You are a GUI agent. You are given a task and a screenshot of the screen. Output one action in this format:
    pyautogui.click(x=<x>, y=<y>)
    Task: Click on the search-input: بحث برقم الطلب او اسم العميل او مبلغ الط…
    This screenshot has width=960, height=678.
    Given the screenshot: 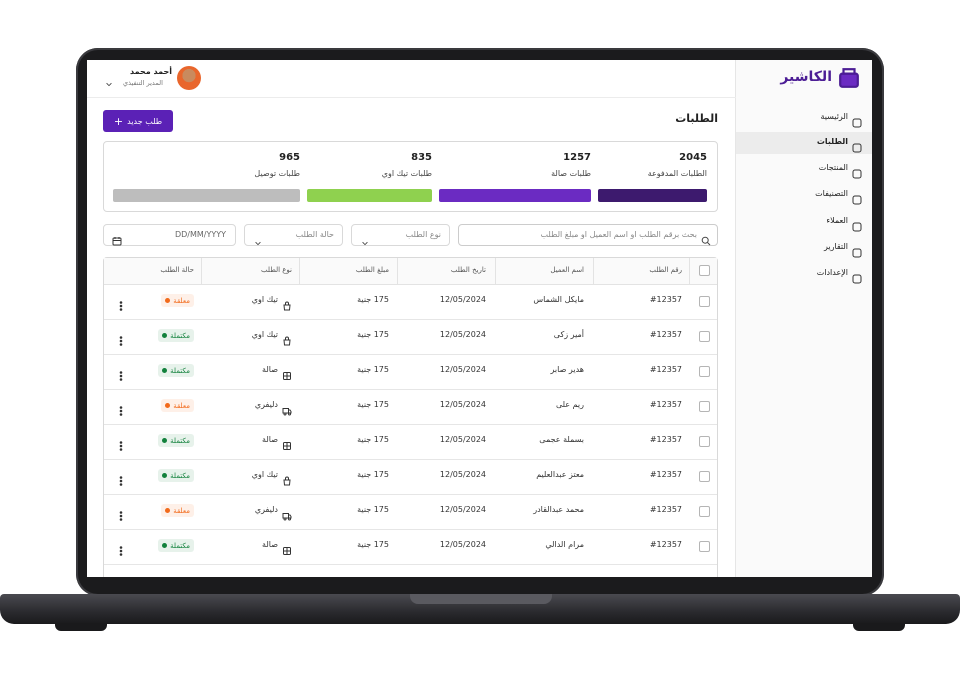 What is the action you would take?
    pyautogui.click(x=588, y=235)
    